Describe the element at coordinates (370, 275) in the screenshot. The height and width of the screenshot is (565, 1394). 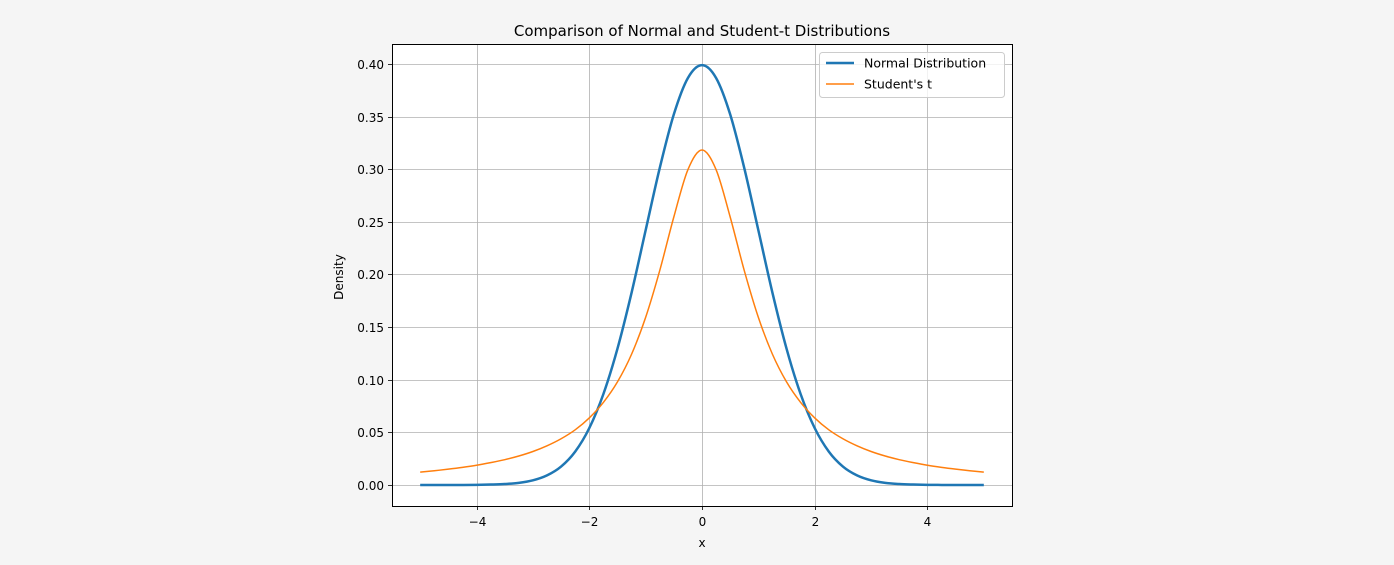
I see `y-tick-label: 0.20` at that location.